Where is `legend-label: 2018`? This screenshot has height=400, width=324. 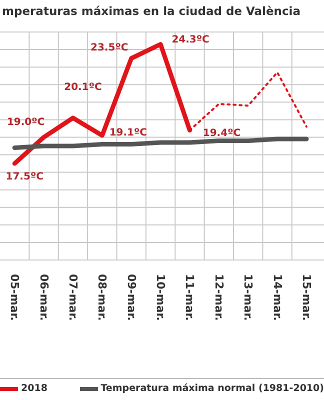
legend-label: 2018 is located at coordinates (34, 388).